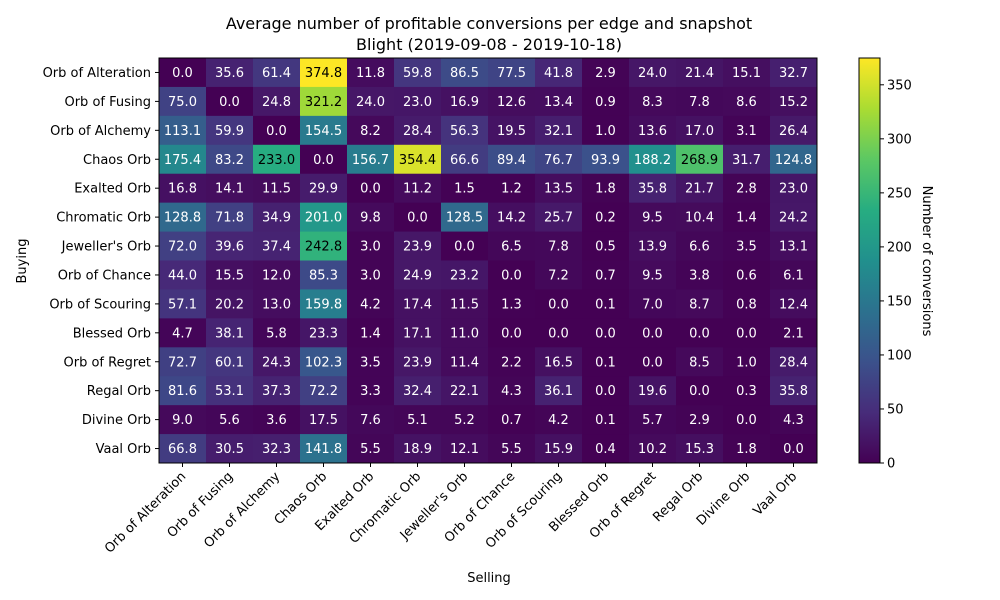 The image size is (1000, 600). Describe the element at coordinates (605, 275) in the screenshot. I see `cell-value-label: 0.7` at that location.